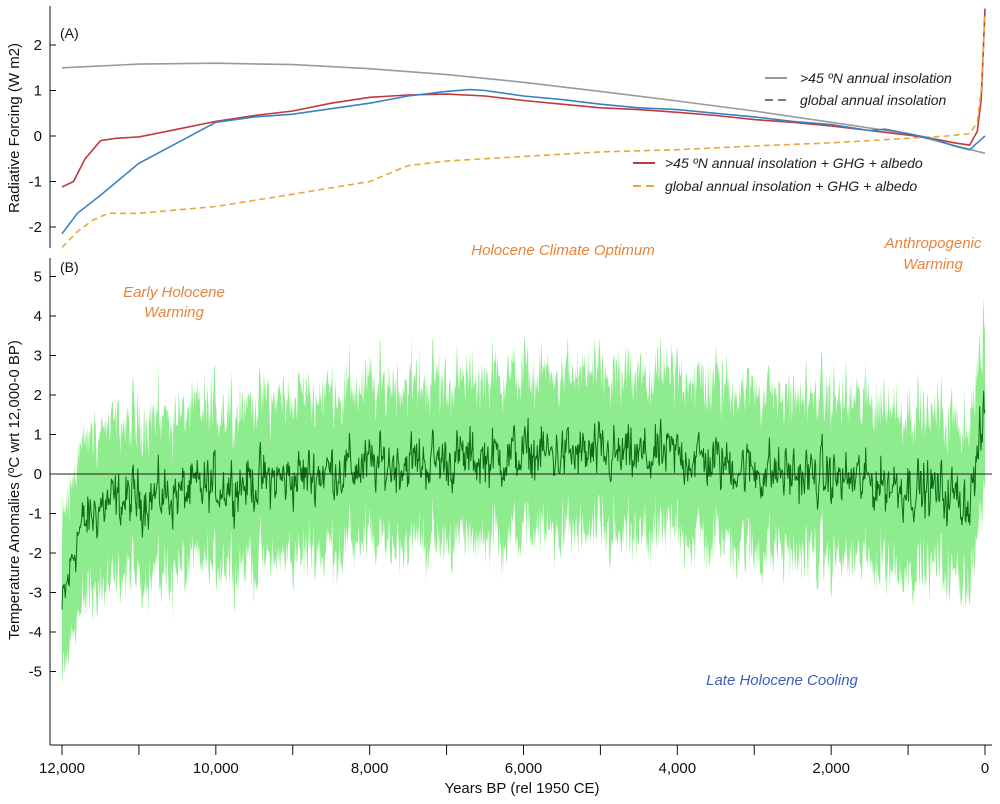 This screenshot has width=1000, height=804. I want to click on panel-a-y-tick-label: 2, so click(38, 45).